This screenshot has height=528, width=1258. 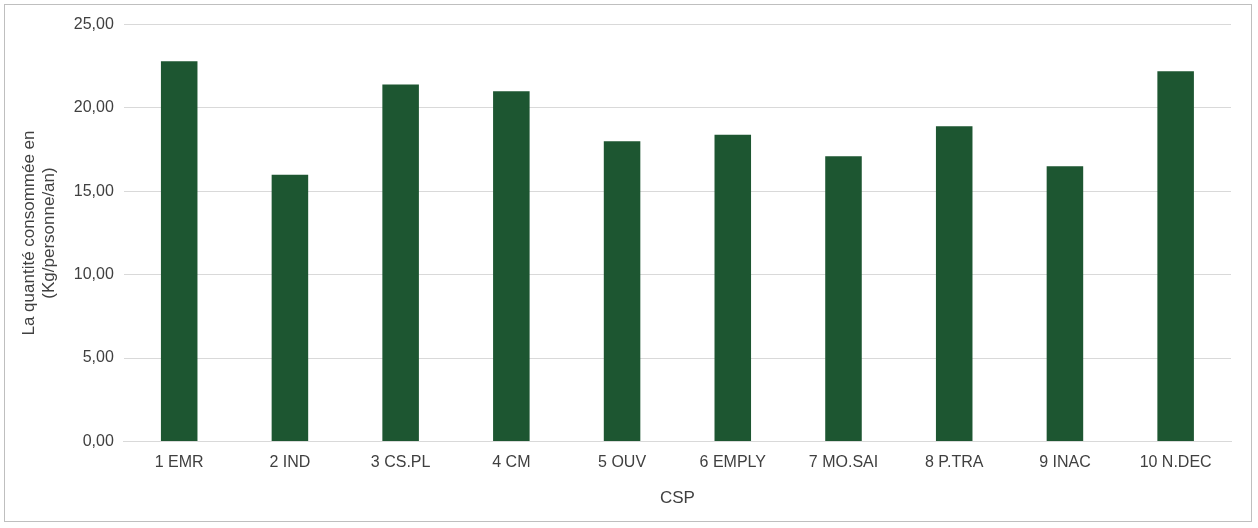 What do you see at coordinates (93, 274) in the screenshot?
I see `y-tick-label: 10,00` at bounding box center [93, 274].